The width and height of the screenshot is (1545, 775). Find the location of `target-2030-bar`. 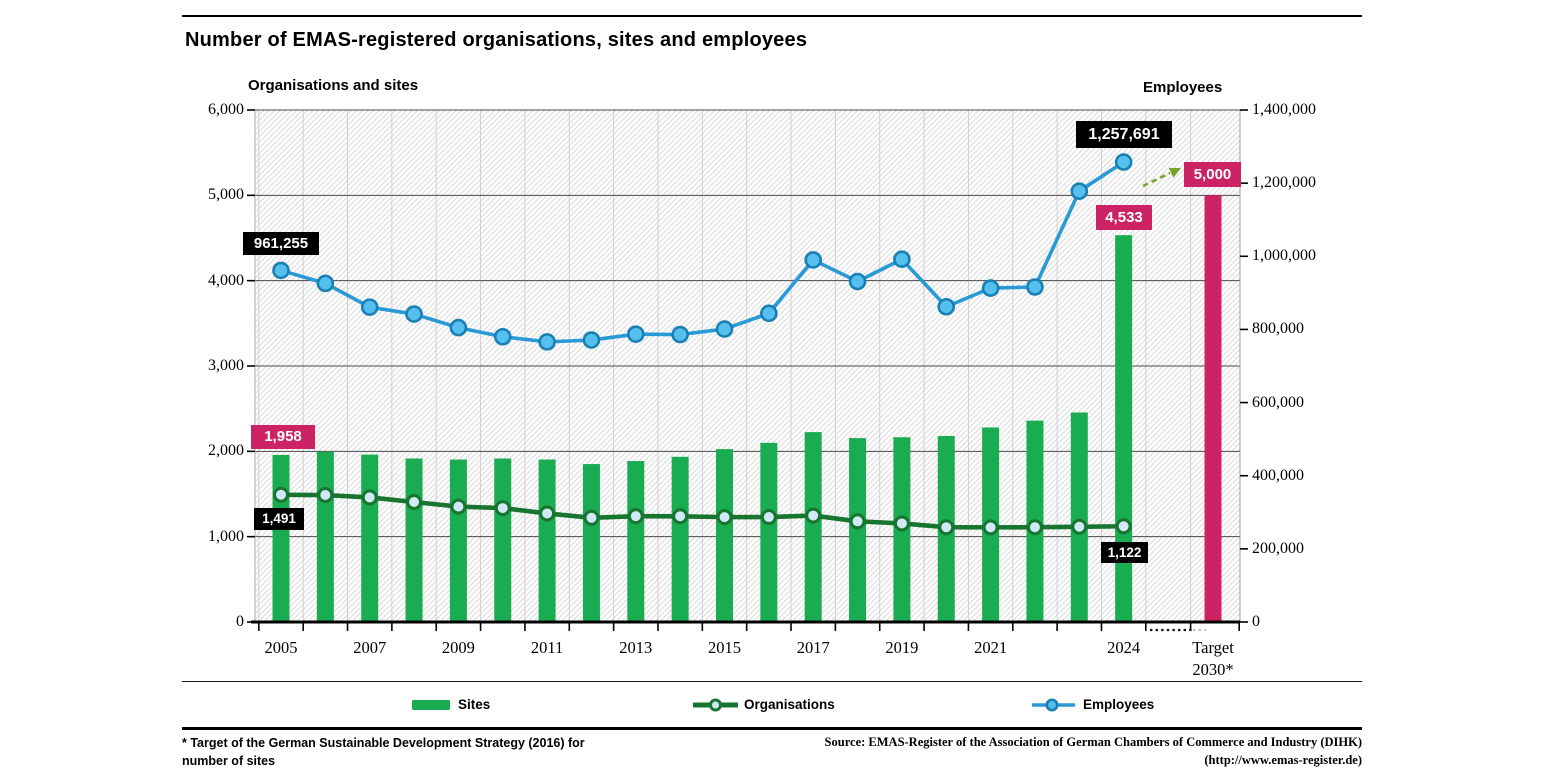

target-2030-bar is located at coordinates (1213, 409).